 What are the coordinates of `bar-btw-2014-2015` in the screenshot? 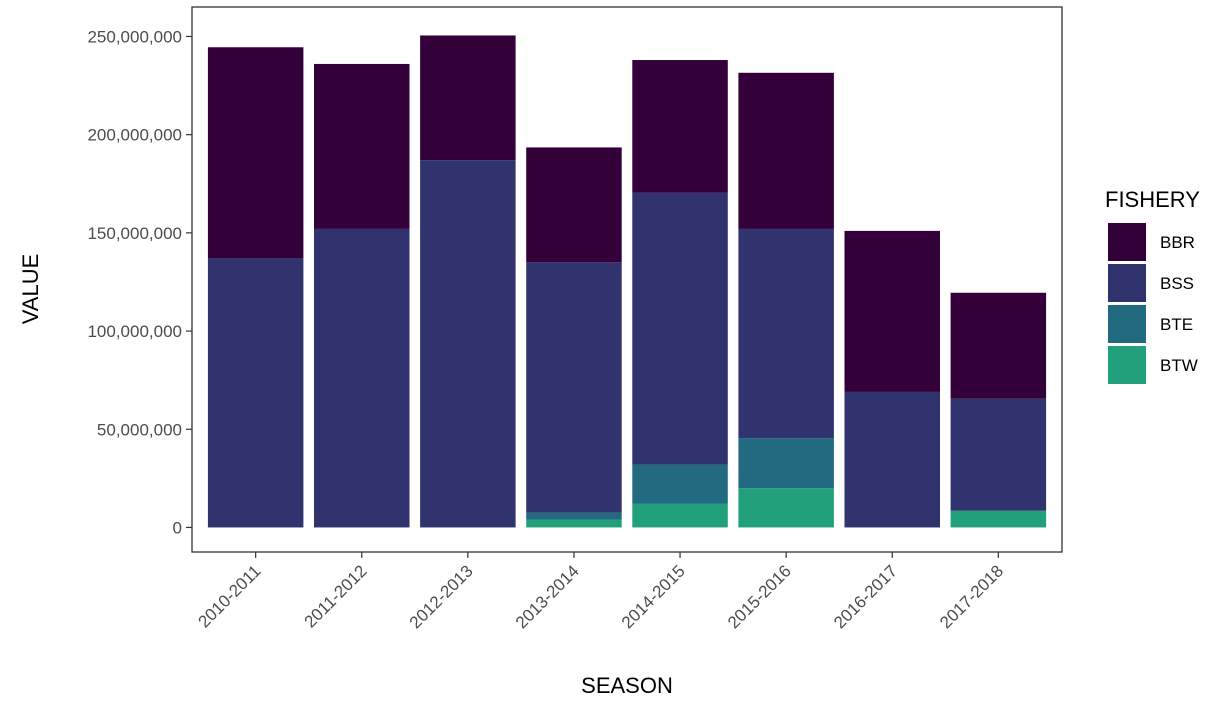 It's located at (680, 515).